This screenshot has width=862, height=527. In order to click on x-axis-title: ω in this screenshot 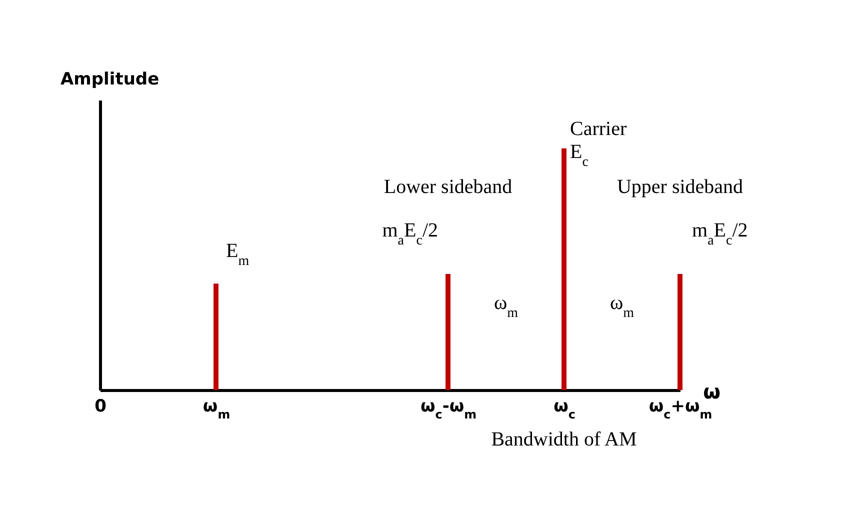, I will do `click(711, 392)`.